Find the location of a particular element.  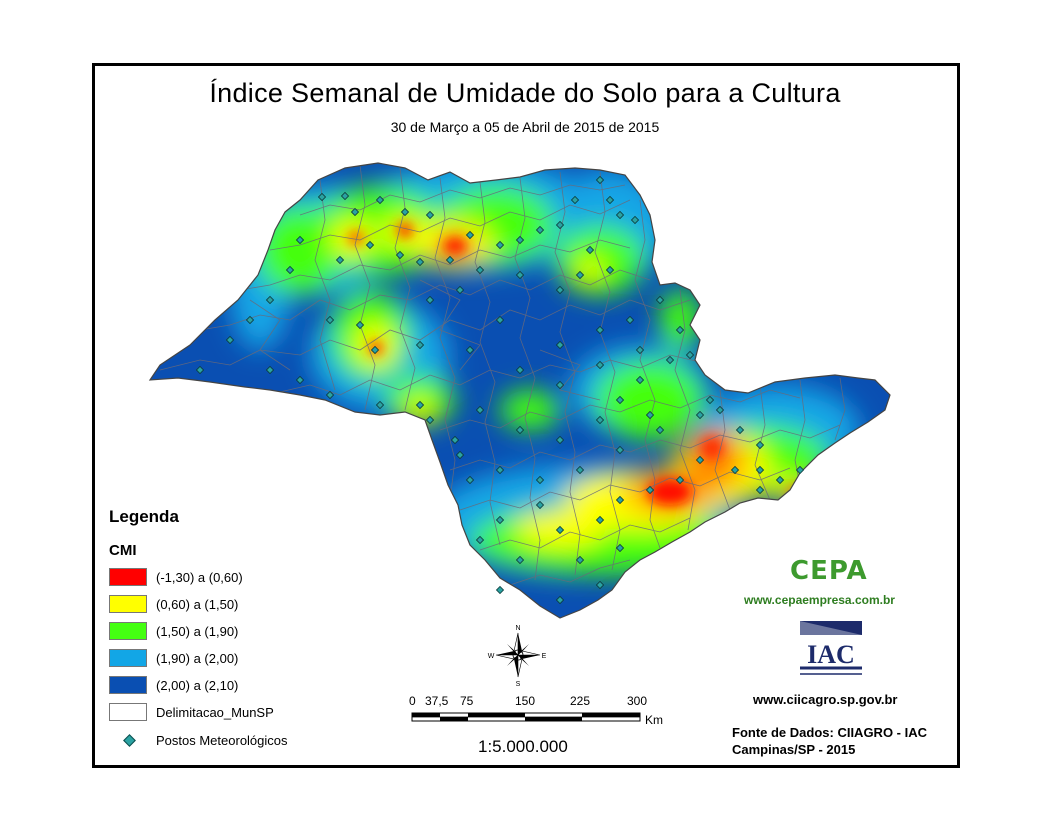

legend-stations: Postos Meteorológicos is located at coordinates (205, 740).